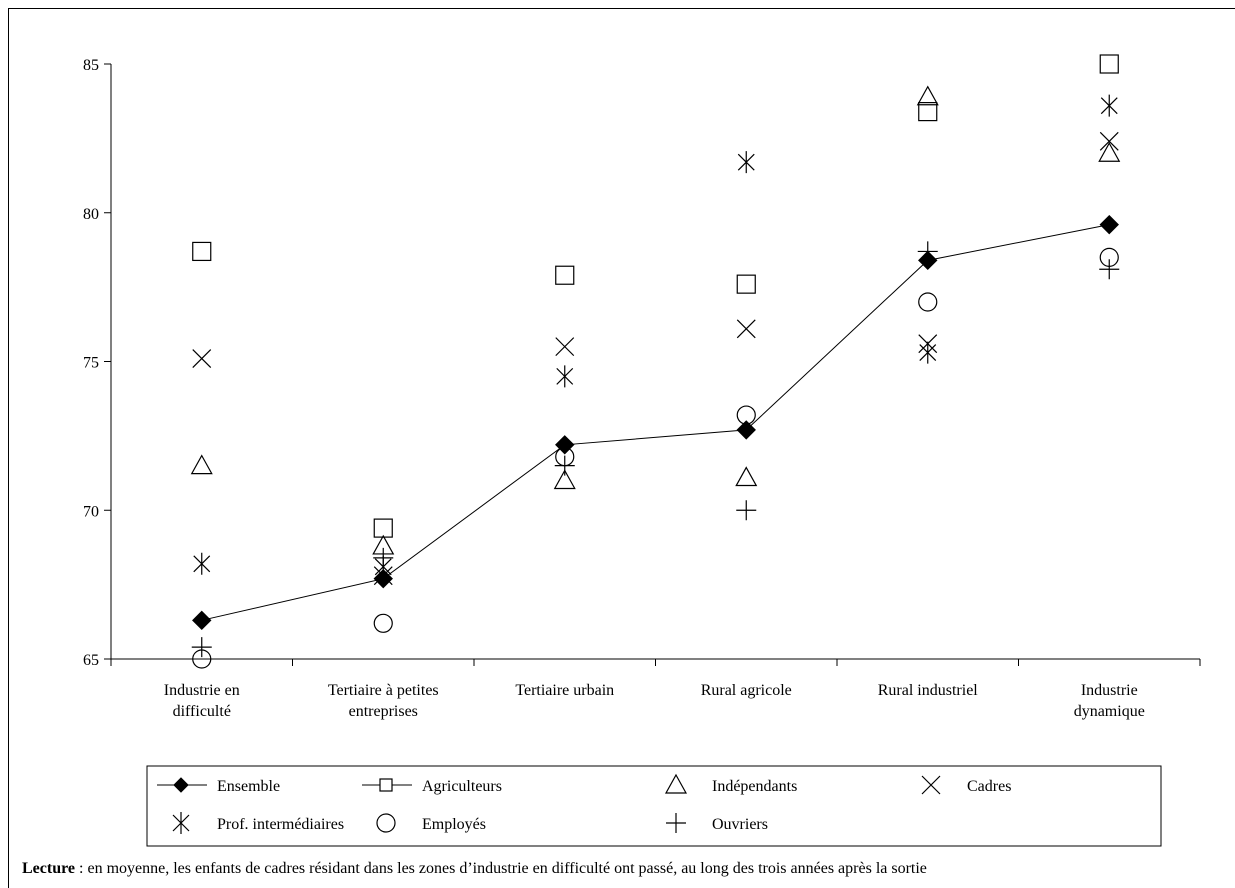 Image resolution: width=1235 pixels, height=888 pixels. I want to click on legend-item-independants: Indépendants, so click(730, 784).